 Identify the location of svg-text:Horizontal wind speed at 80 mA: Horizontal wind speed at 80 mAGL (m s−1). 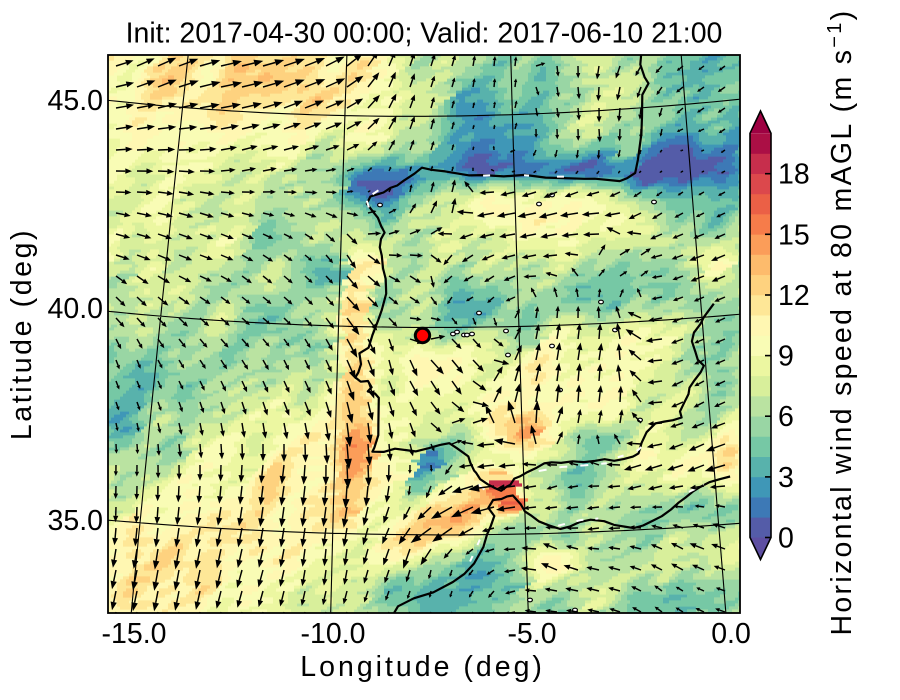
(841, 322).